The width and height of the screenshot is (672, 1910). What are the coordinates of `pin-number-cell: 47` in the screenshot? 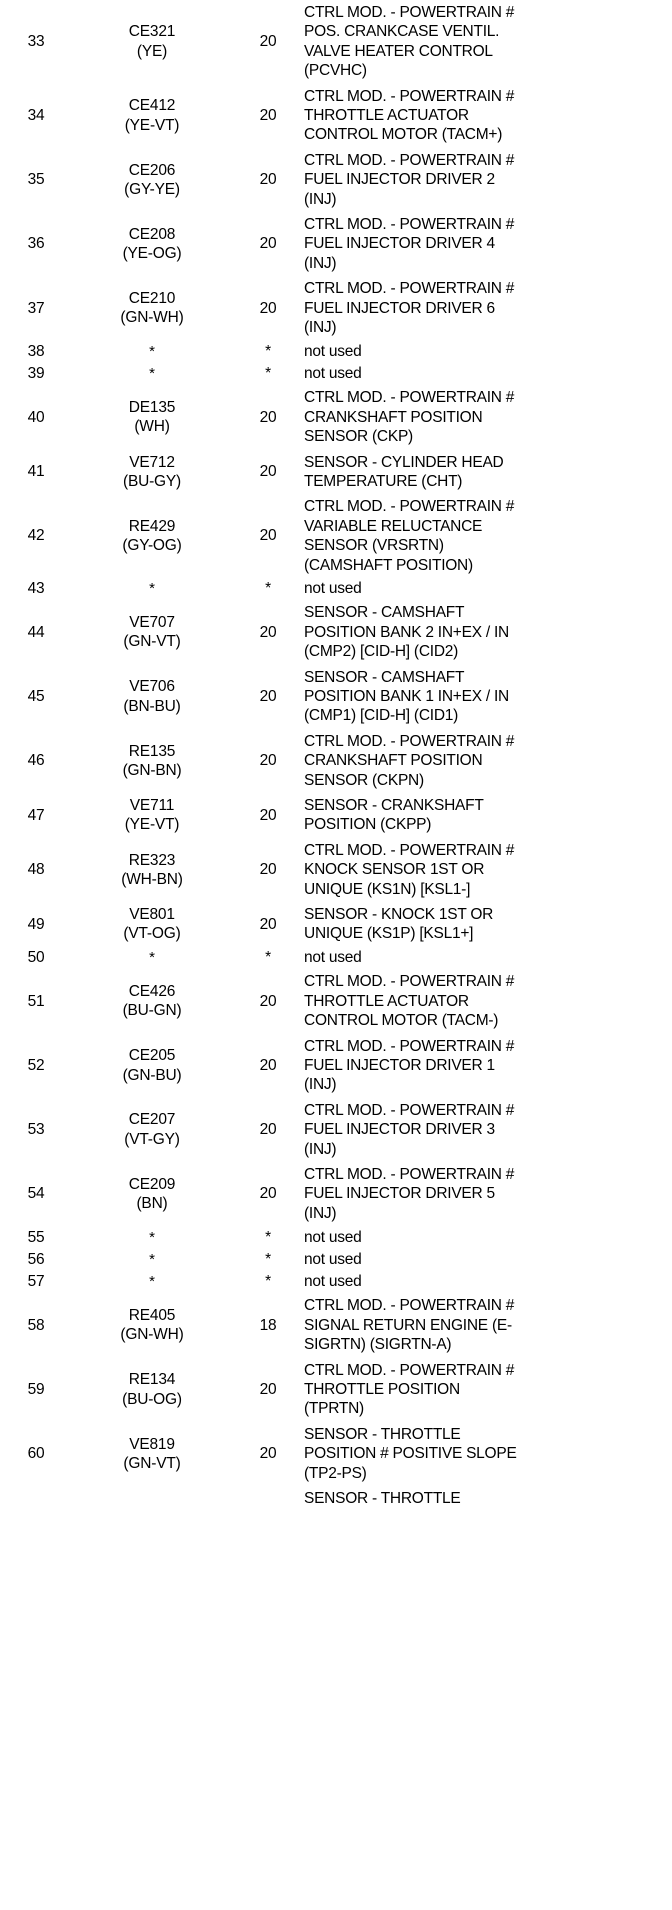 It's located at (36, 815).